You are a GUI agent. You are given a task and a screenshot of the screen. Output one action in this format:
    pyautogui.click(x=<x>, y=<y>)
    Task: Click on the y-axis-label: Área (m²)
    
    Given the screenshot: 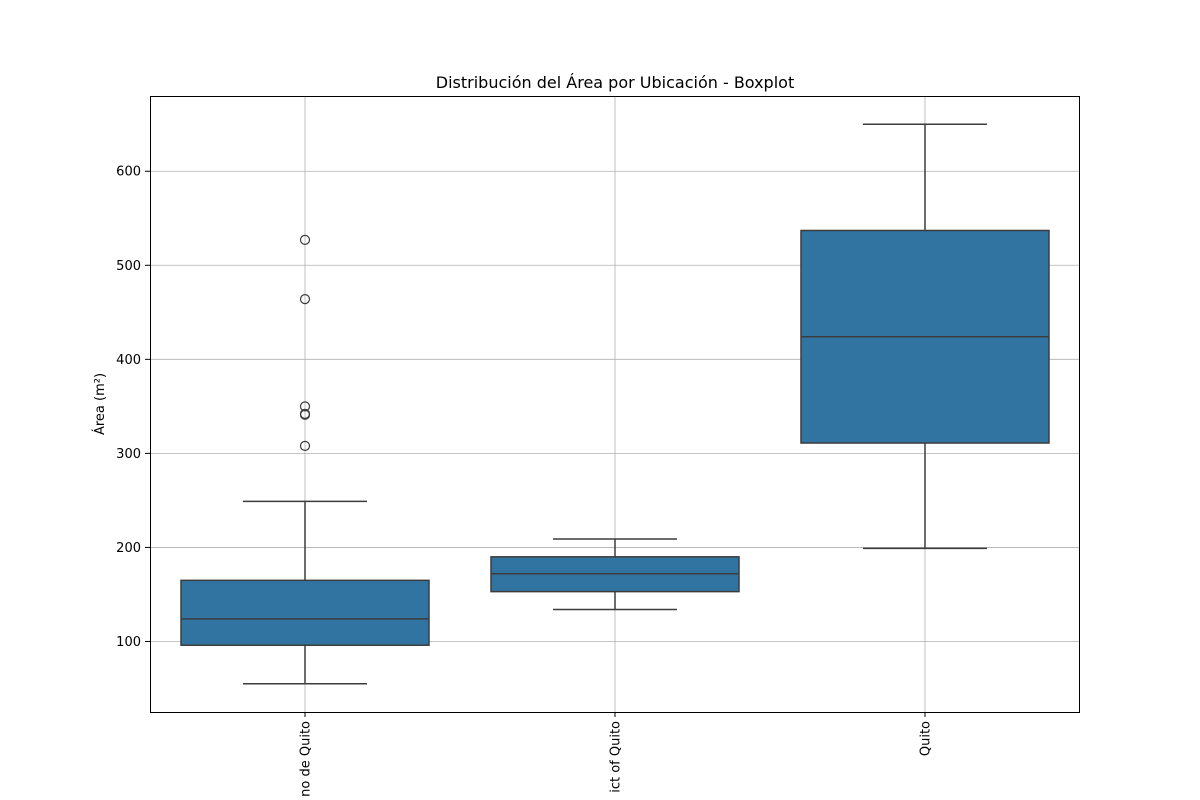 What is the action you would take?
    pyautogui.click(x=100, y=404)
    